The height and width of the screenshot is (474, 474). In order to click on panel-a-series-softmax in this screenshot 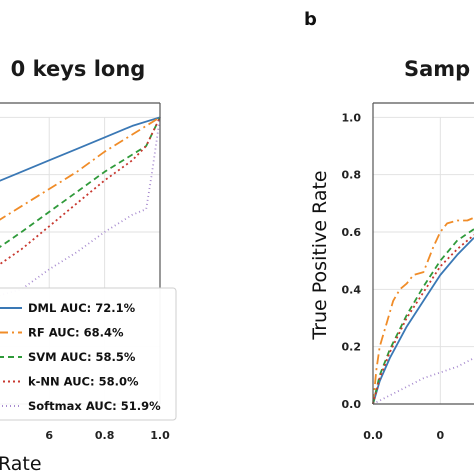, I will do `click(80, 207)`.